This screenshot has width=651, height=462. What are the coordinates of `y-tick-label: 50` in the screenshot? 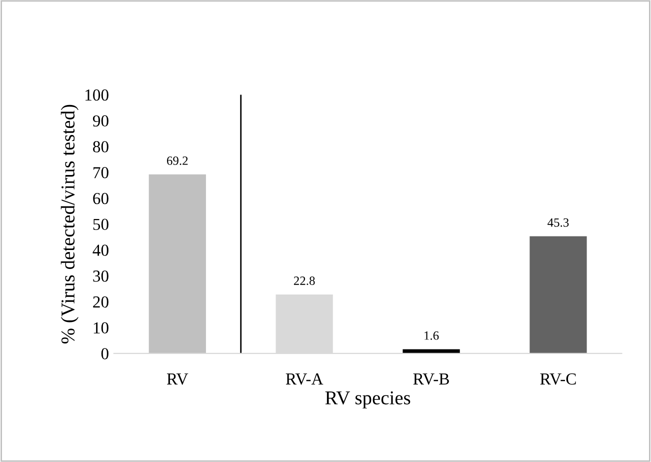 It's located at (100, 224).